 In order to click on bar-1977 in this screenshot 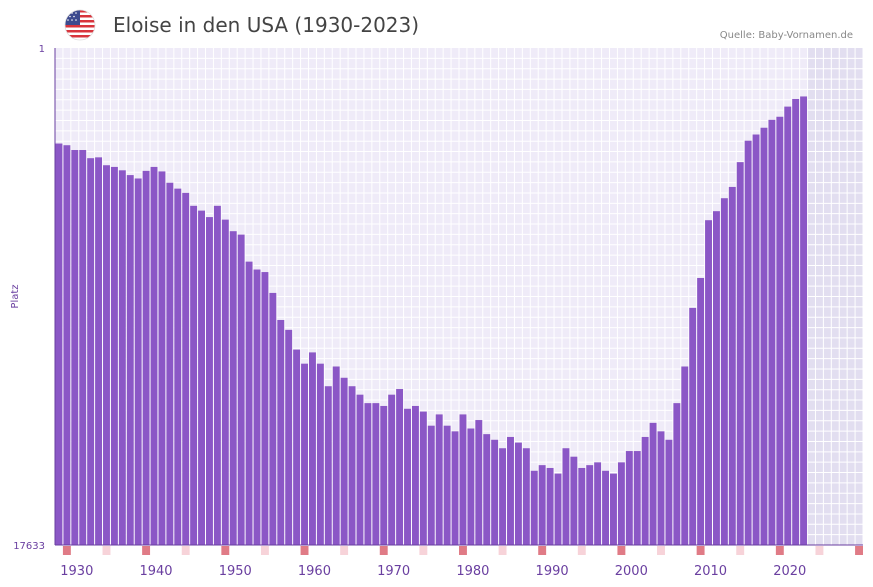, I will do `click(447, 485)`.